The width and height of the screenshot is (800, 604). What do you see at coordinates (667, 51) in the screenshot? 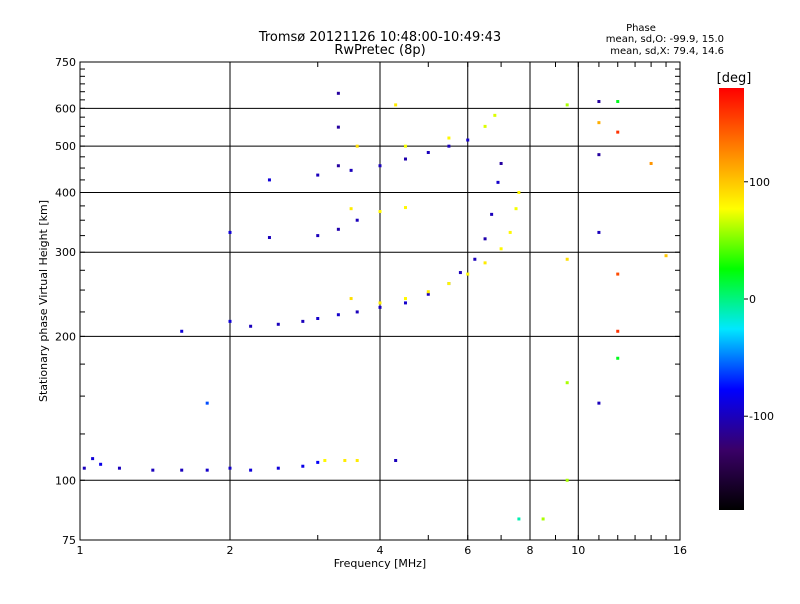
I see `phase-x-stats: mean, sd,X: 79.4, 14.6` at bounding box center [667, 51].